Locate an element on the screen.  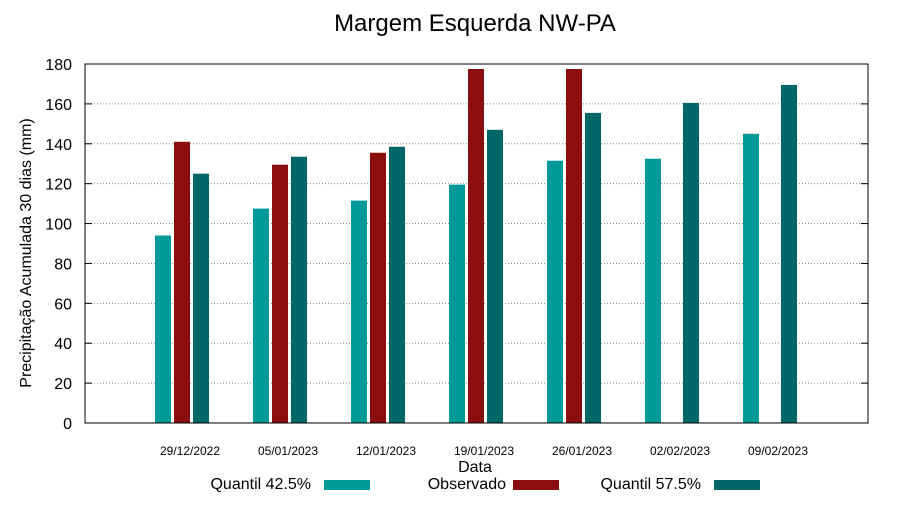
y-tick-label: 100 is located at coordinates (58, 225).